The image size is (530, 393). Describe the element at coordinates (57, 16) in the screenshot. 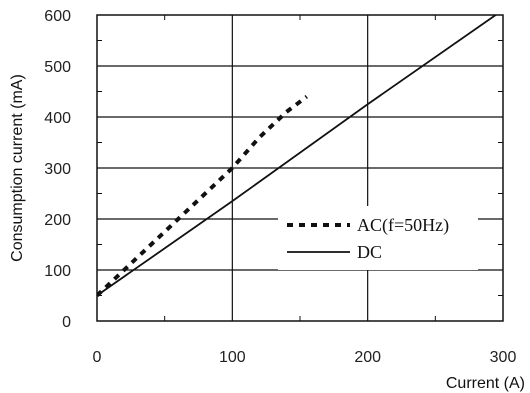

I see `y-tick-label: 600` at that location.